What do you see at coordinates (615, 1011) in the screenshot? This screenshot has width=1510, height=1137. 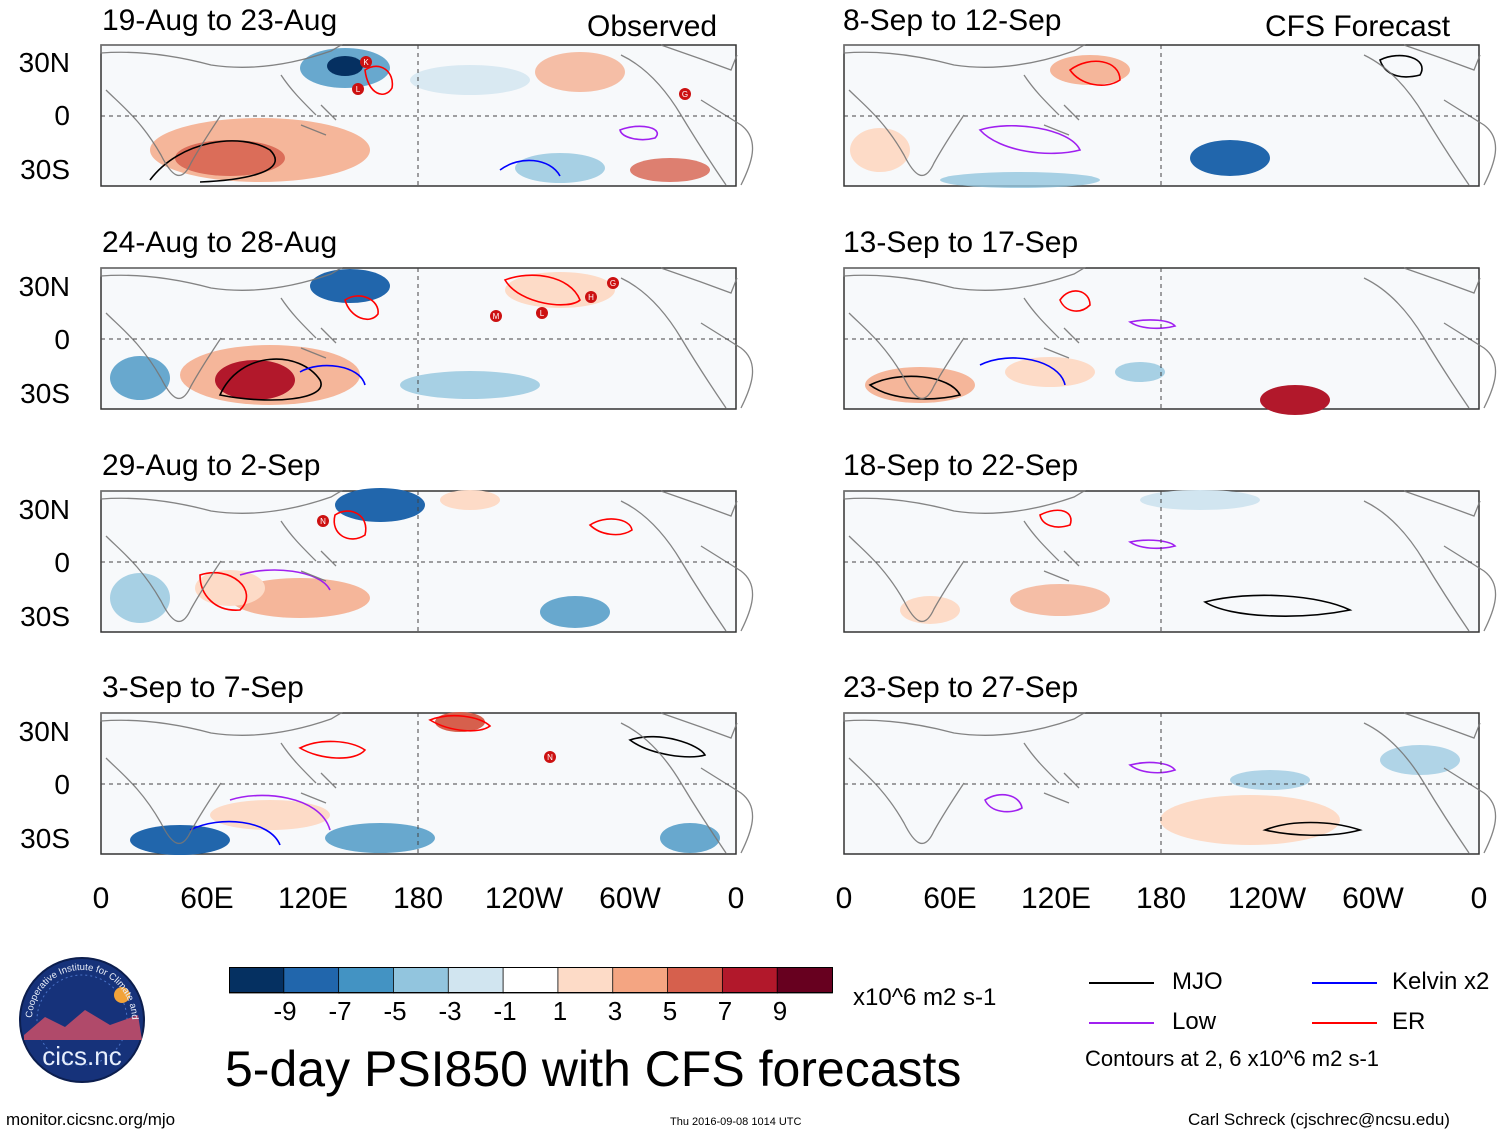 I see `cb-label-6: 3` at bounding box center [615, 1011].